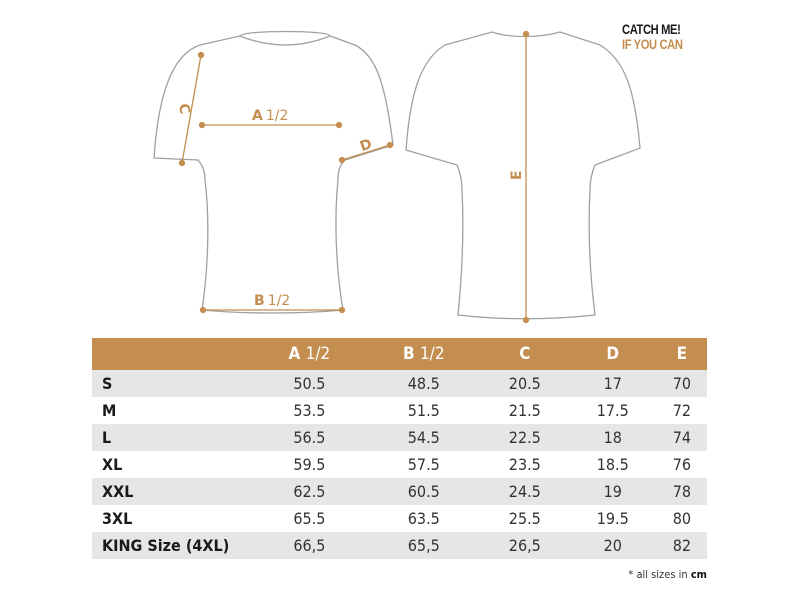 The height and width of the screenshot is (600, 799). Describe the element at coordinates (612, 383) in the screenshot. I see `measurement-cell: 17` at that location.